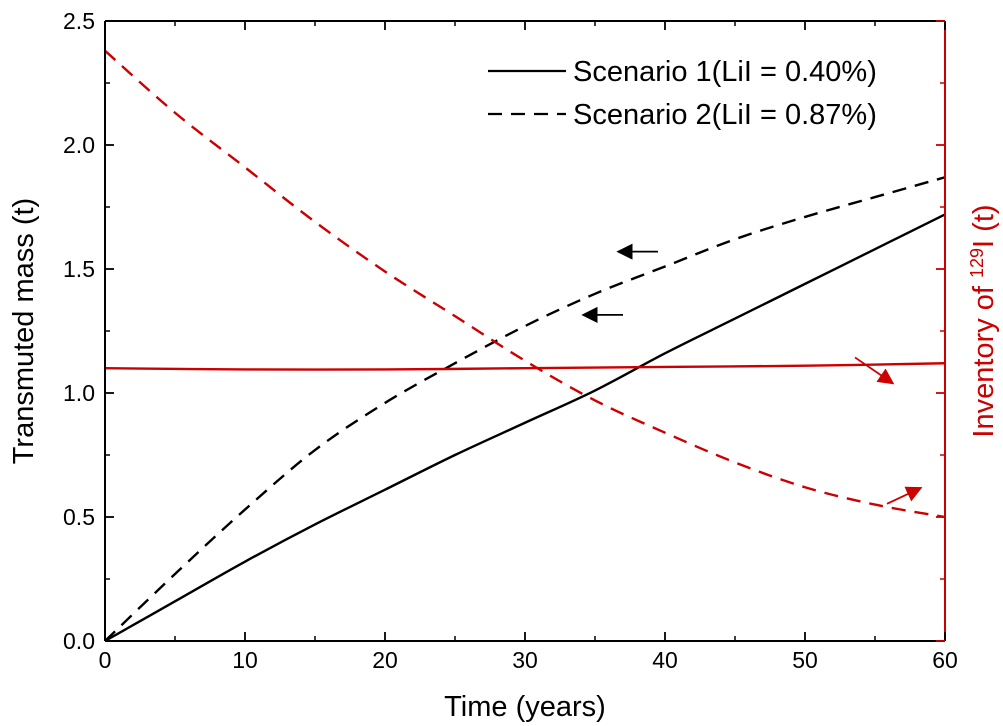 The image size is (1003, 726). What do you see at coordinates (525, 660) in the screenshot?
I see `x-tick-label: 30` at bounding box center [525, 660].